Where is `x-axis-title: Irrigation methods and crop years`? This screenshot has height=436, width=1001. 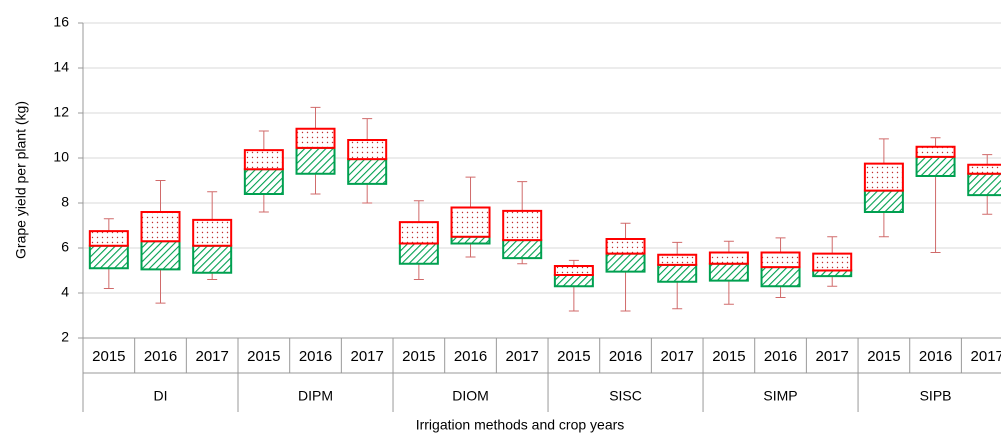 x-axis-title: Irrigation methods and crop years is located at coordinates (520, 425).